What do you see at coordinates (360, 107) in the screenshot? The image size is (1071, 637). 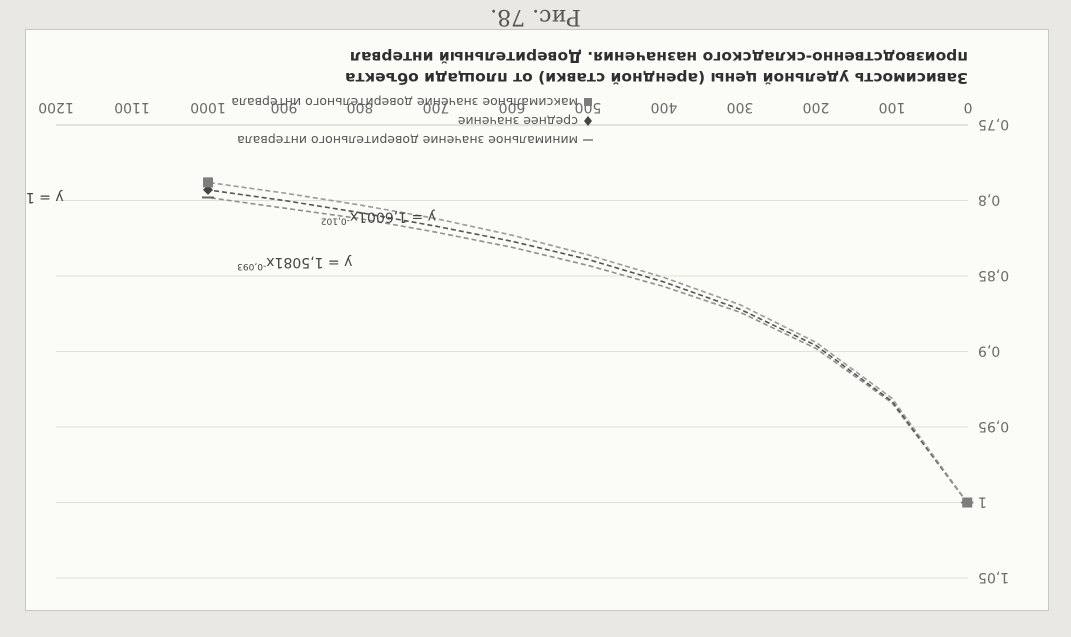 I see `x-tick-label: 800` at bounding box center [360, 107].